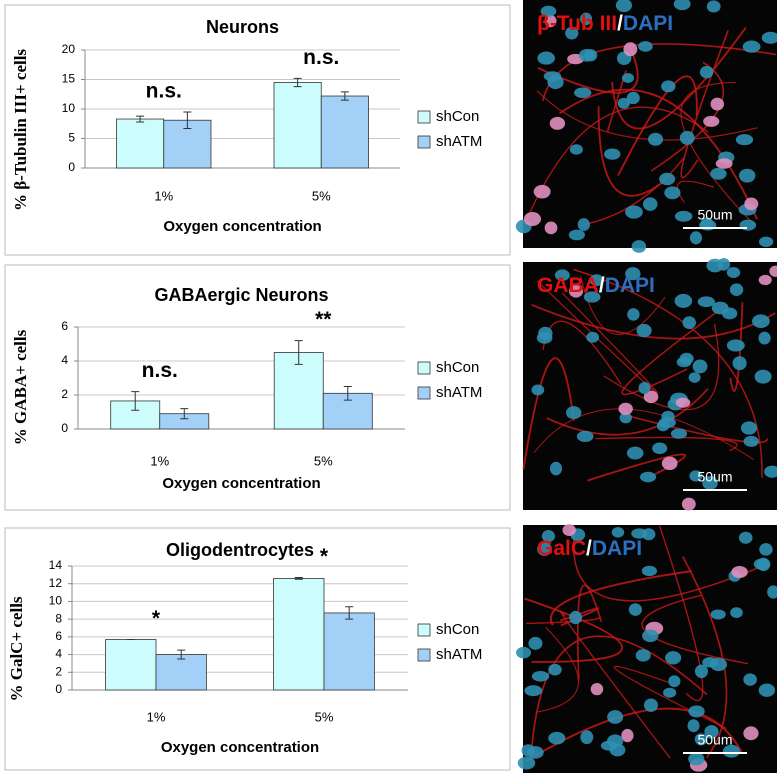 The image size is (777, 773). What do you see at coordinates (56, 583) in the screenshot?
I see `y-tick-label: 12` at bounding box center [56, 583].